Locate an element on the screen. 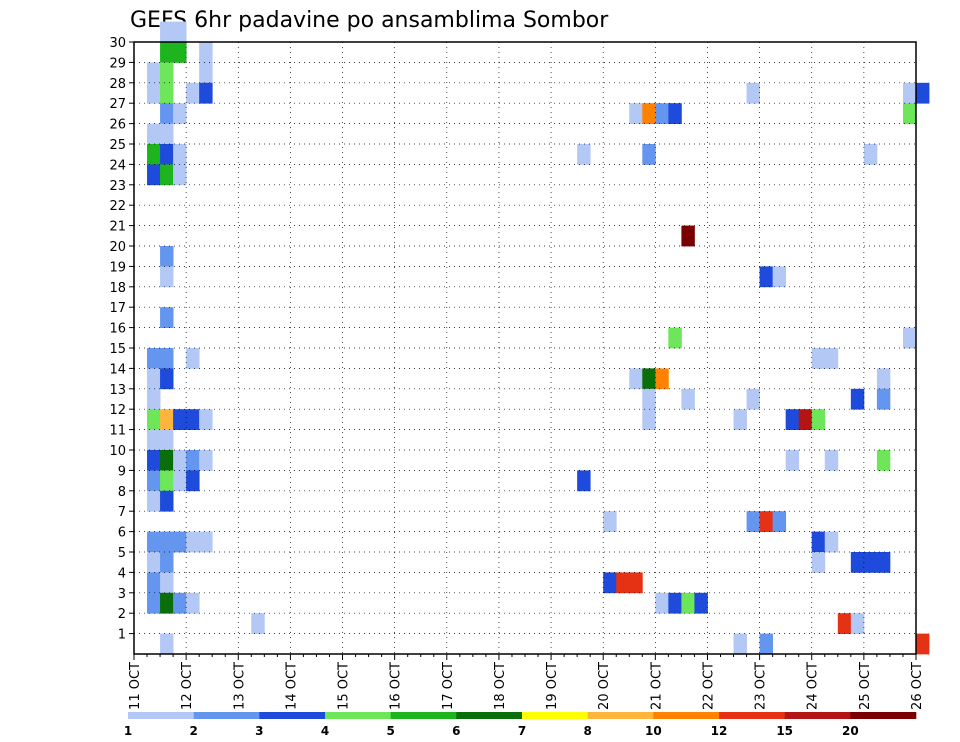 Image resolution: width=960 pixels, height=742 pixels. y-tick-label: 1 is located at coordinates (122, 635).